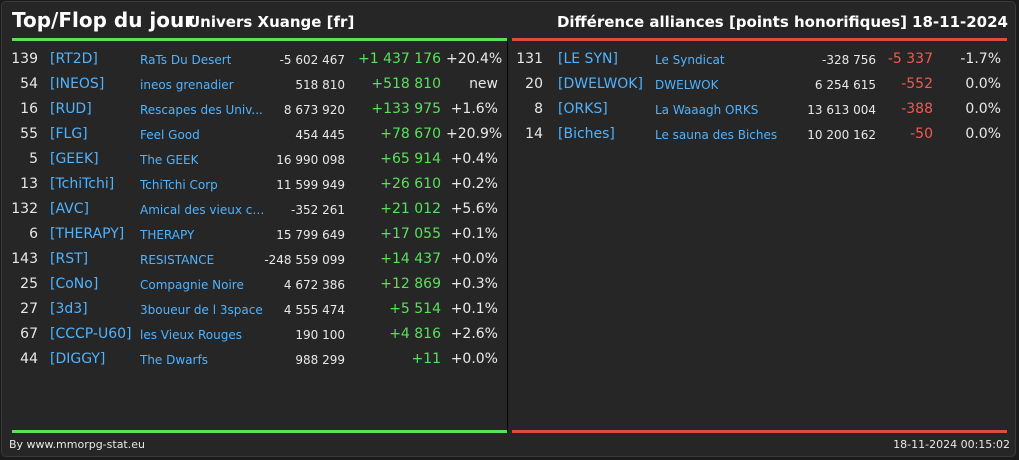  What do you see at coordinates (29, 334) in the screenshot?
I see `rank-value: 67` at bounding box center [29, 334].